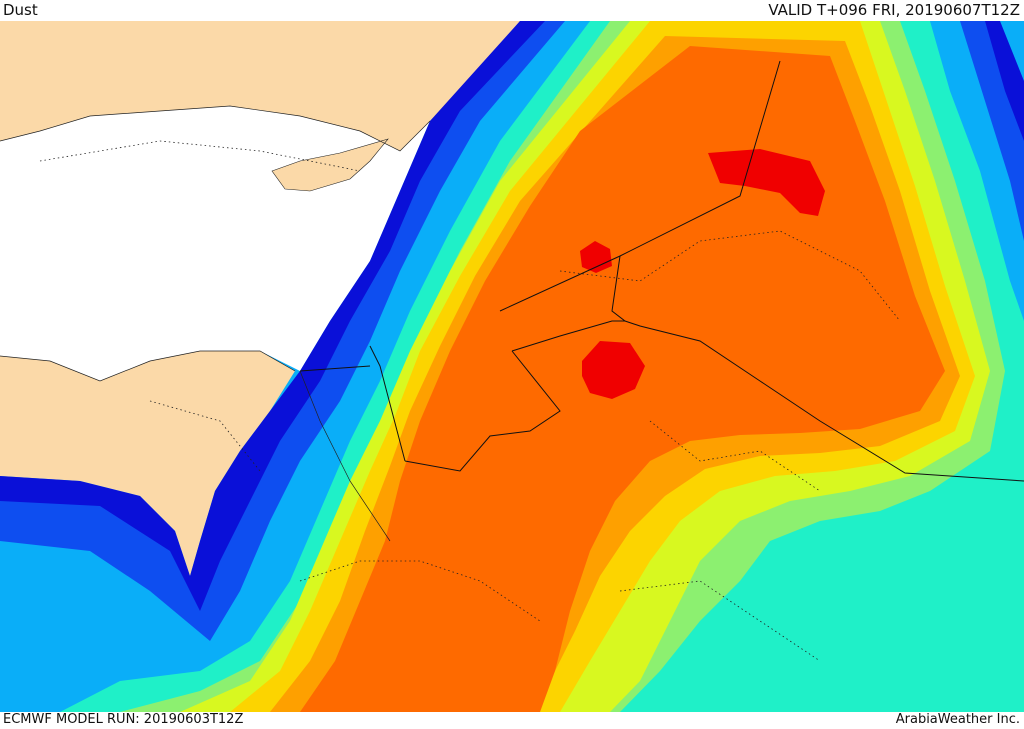 This screenshot has height=729, width=1024. Describe the element at coordinates (147, 463) in the screenshot. I see `land-egypt` at that location.